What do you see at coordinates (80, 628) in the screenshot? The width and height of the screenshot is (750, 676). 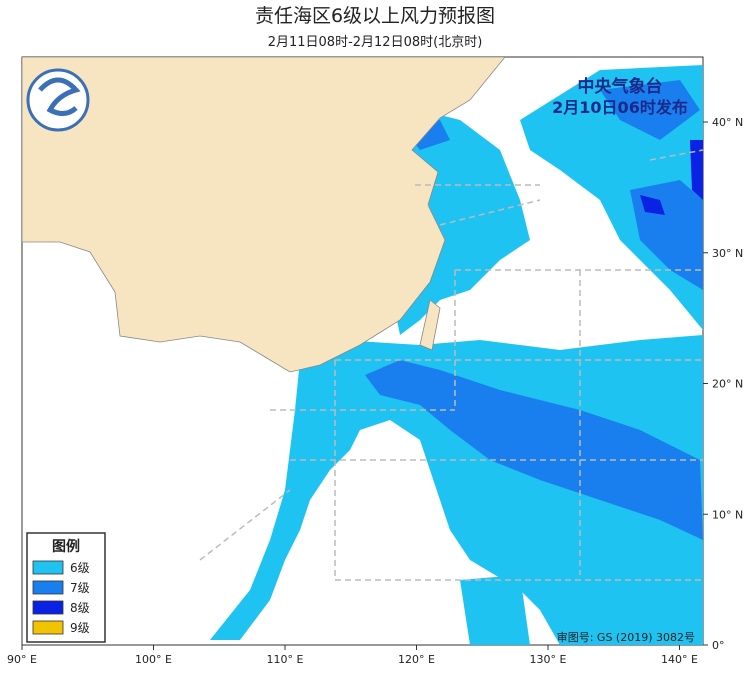 I see `legend-label: 9级` at bounding box center [80, 628].